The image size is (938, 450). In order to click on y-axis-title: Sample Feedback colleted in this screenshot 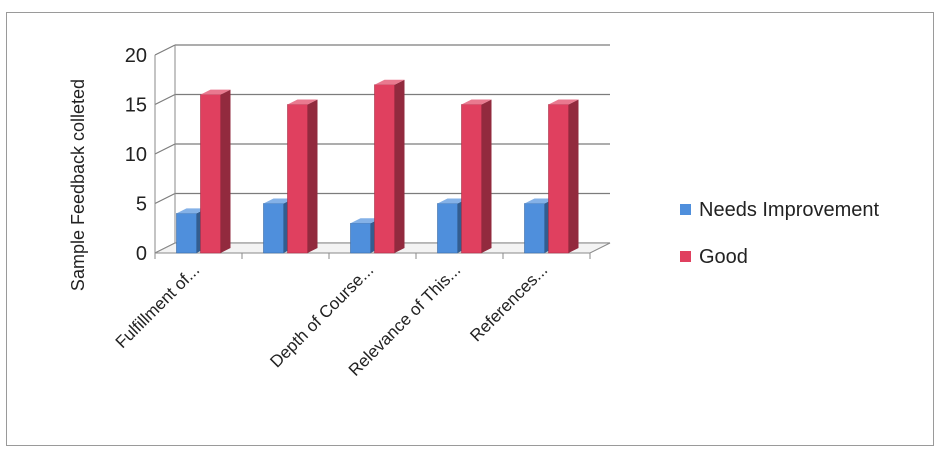, I will do `click(78, 185)`.